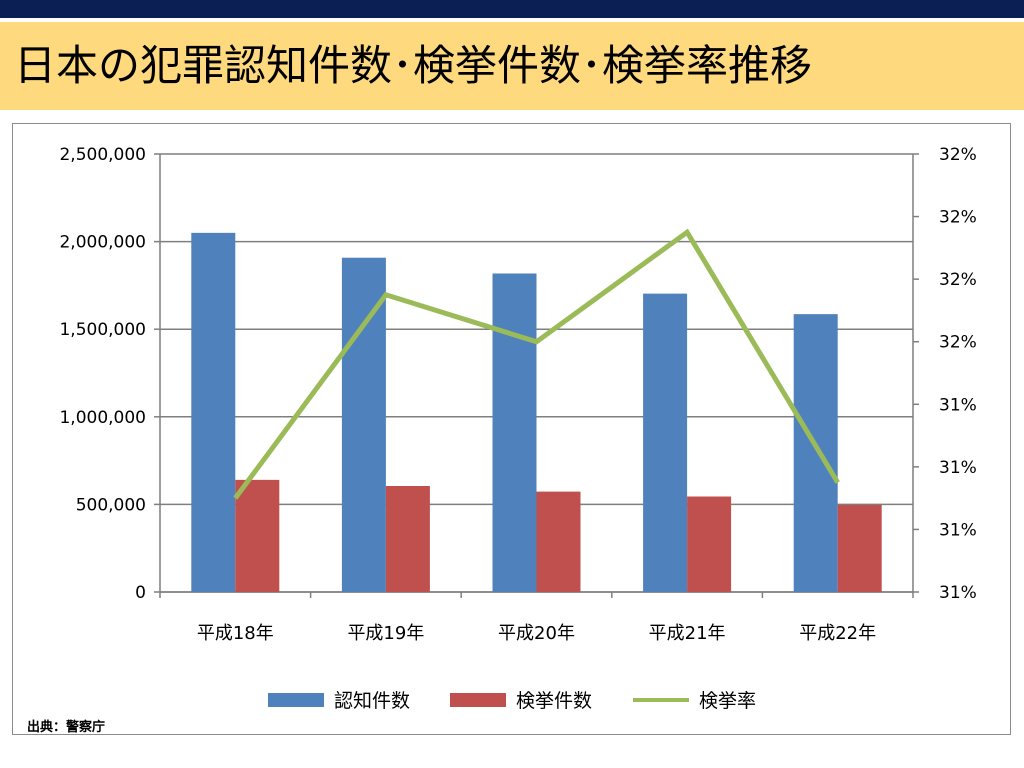  Describe the element at coordinates (102, 418) in the screenshot. I see `y-left-tick-label: 1,000,000` at that location.